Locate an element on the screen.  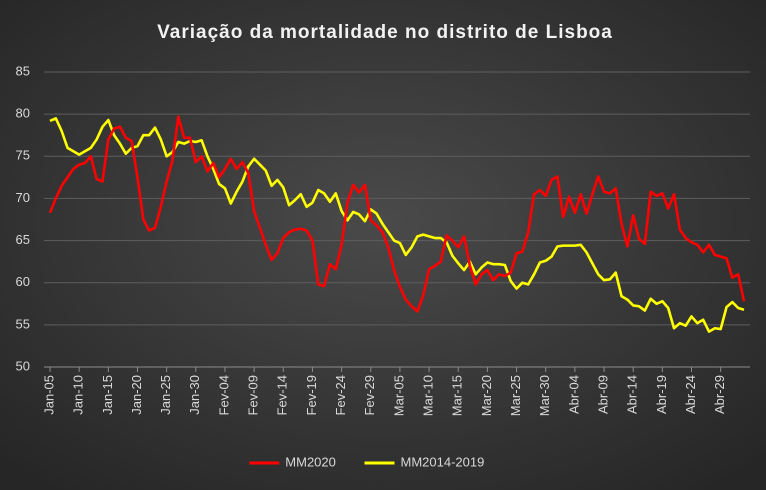
y-tick-label: 60 is located at coordinates (23, 281).